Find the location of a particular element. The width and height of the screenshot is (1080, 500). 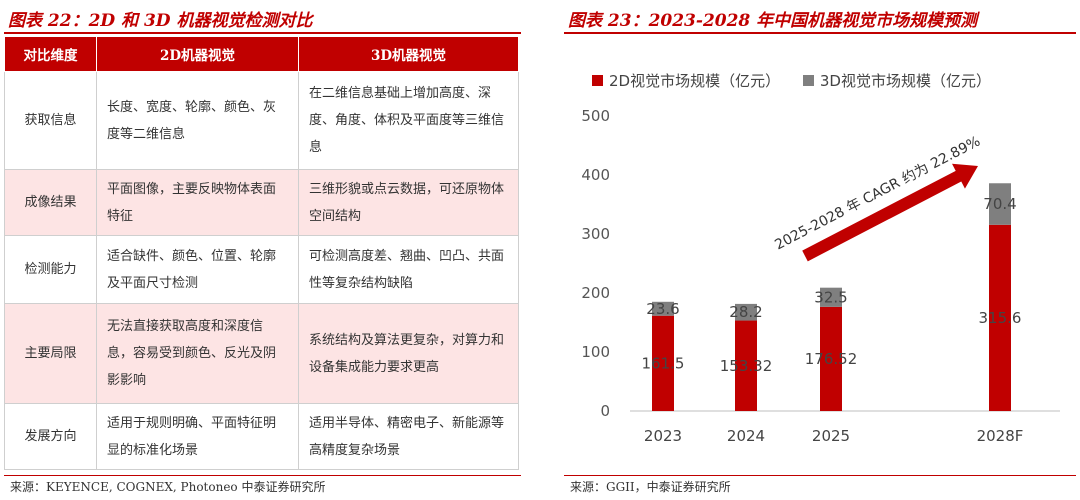

legend-item-2d: 2D视觉市场规模（亿元） is located at coordinates (686, 80).